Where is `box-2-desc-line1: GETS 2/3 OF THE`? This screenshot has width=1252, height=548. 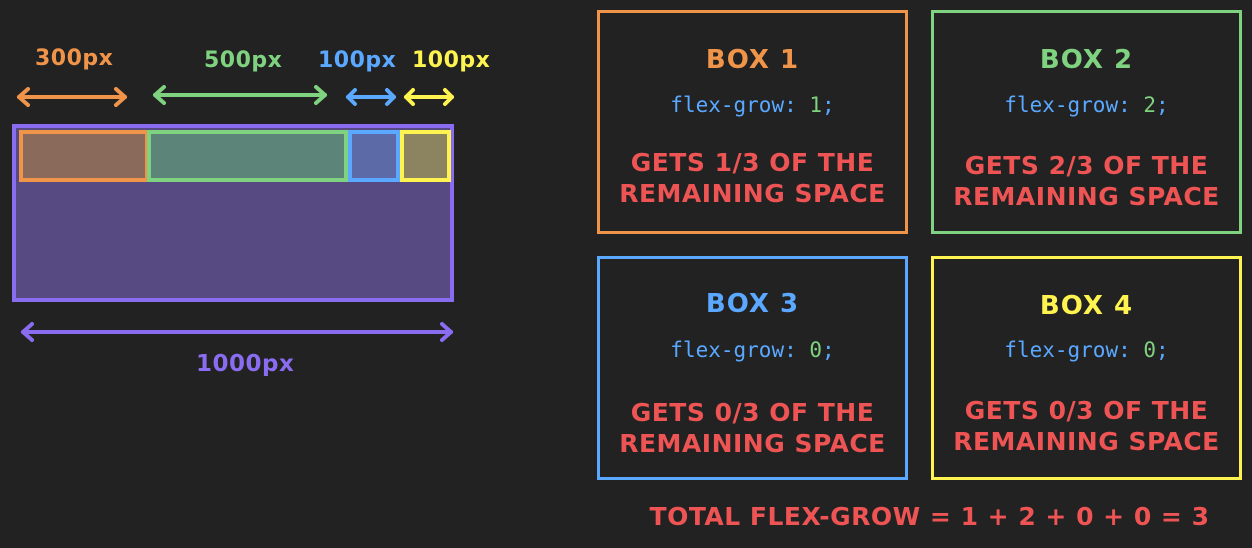 box-2-desc-line1: GETS 2/3 OF THE is located at coordinates (1086, 165).